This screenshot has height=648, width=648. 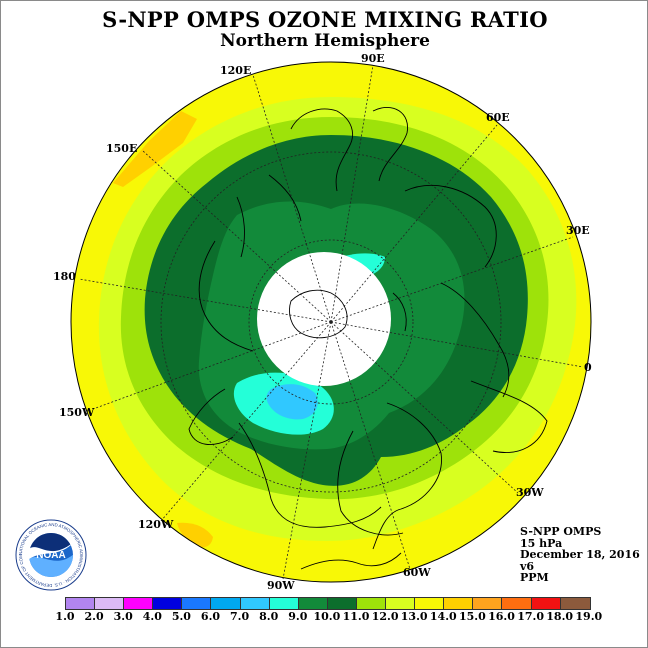 What do you see at coordinates (324, 319) in the screenshot?
I see `polar-night-gap` at bounding box center [324, 319].